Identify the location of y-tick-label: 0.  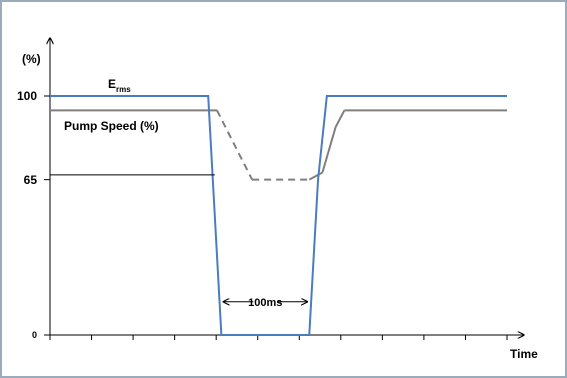
(34, 335).